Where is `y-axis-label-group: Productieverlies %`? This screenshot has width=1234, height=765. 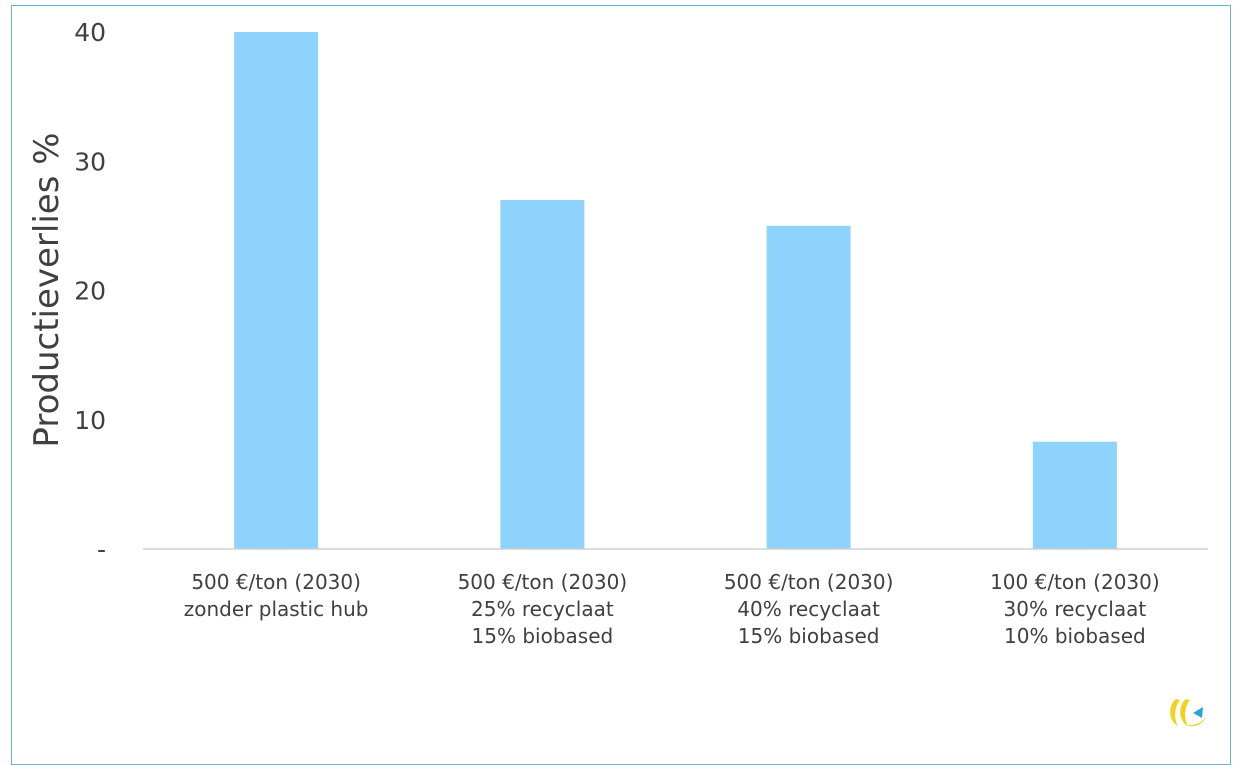
y-axis-label-group: Productieverlies % is located at coordinates (47, 289).